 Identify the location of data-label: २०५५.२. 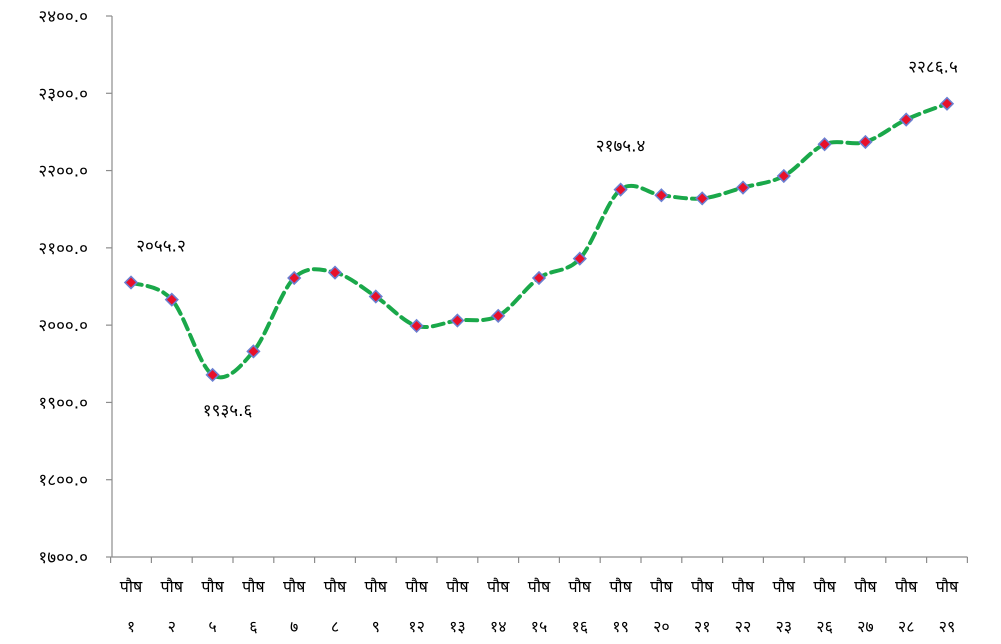
(161, 246).